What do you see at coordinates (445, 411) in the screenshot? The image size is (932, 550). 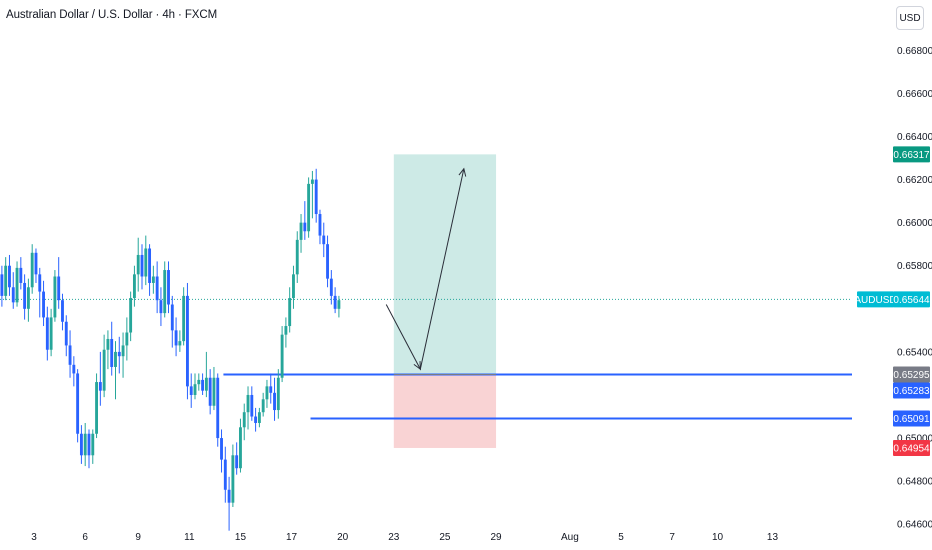 I see `stop-zone` at bounding box center [445, 411].